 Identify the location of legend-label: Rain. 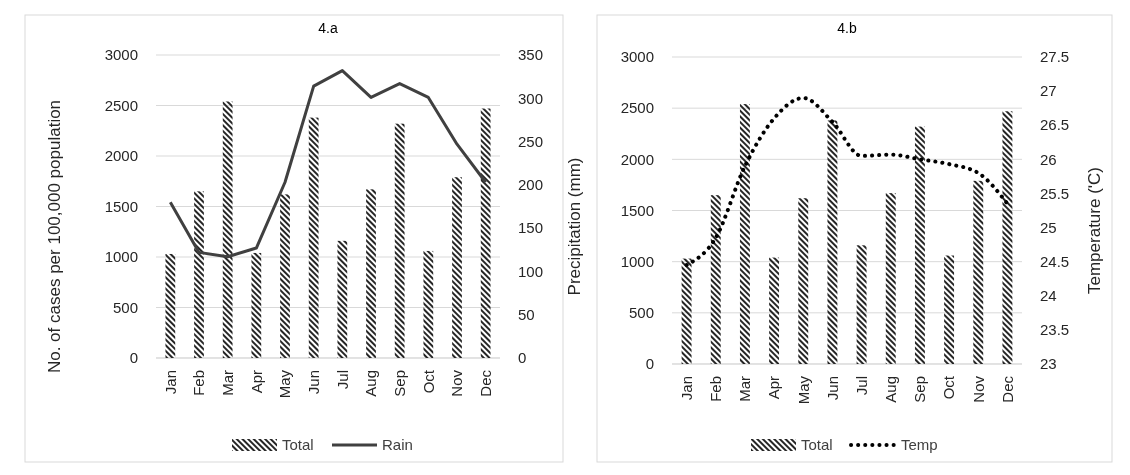
(397, 445).